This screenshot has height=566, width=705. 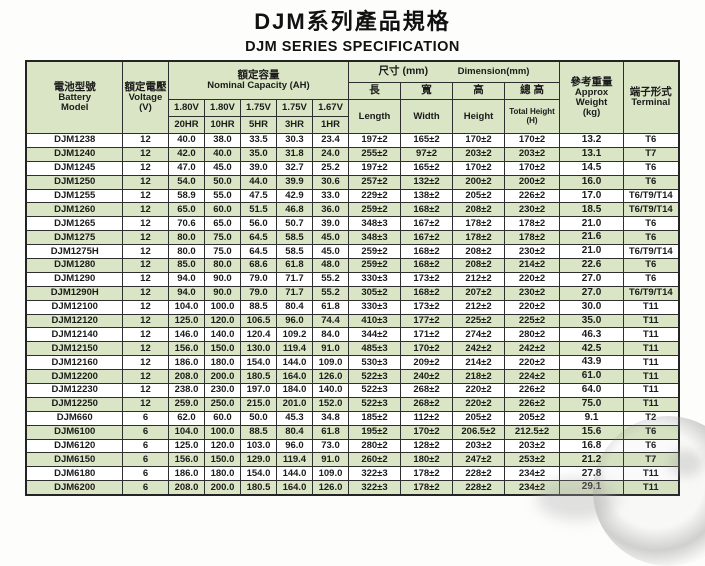 What do you see at coordinates (592, 474) in the screenshot?
I see `value-cell: 27.8` at bounding box center [592, 474].